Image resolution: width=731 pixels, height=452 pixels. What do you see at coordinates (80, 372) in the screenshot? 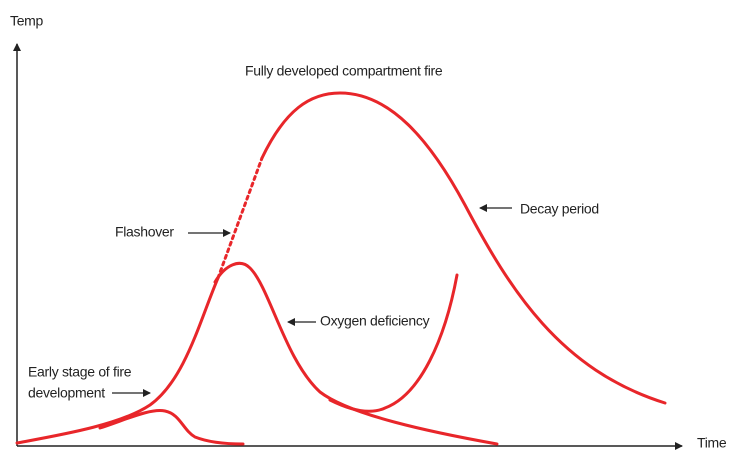
I see `early-label: Early stage of fire` at bounding box center [80, 372].